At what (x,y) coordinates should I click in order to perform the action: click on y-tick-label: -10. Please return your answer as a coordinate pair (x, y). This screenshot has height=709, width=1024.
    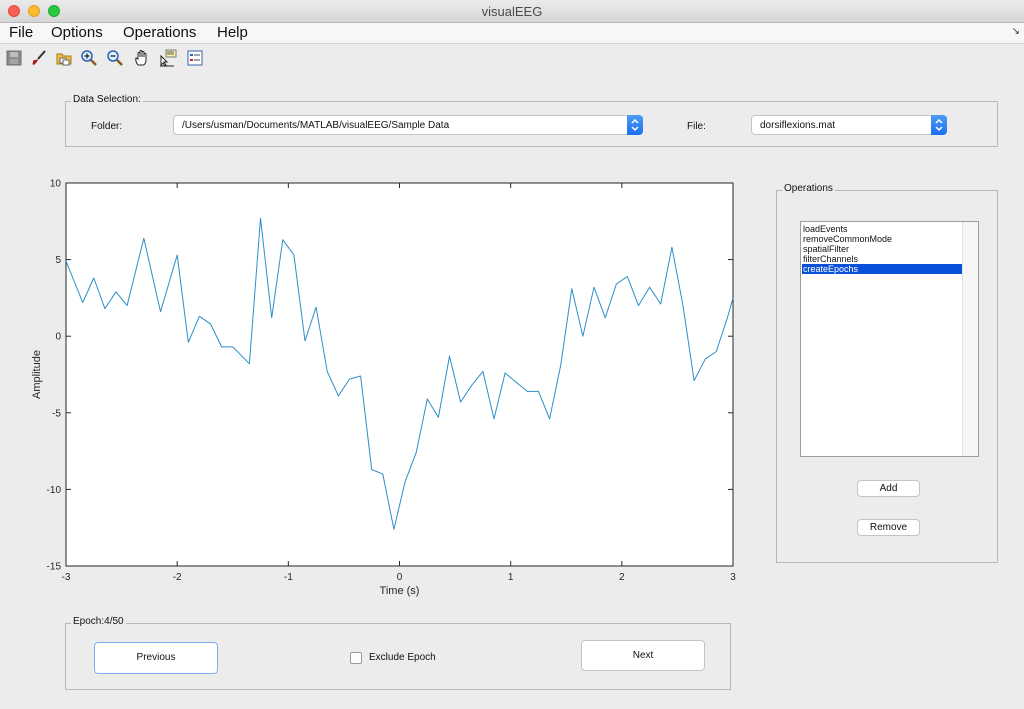
    Looking at the image, I should click on (54, 490).